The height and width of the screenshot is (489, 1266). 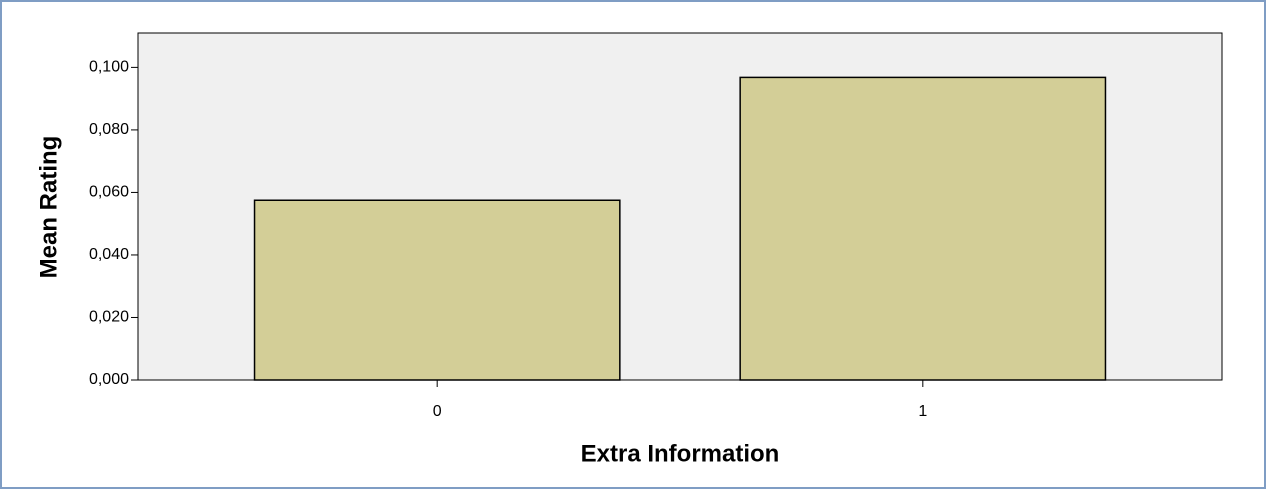 I want to click on y-tick-label: 0,040, so click(x=109, y=254).